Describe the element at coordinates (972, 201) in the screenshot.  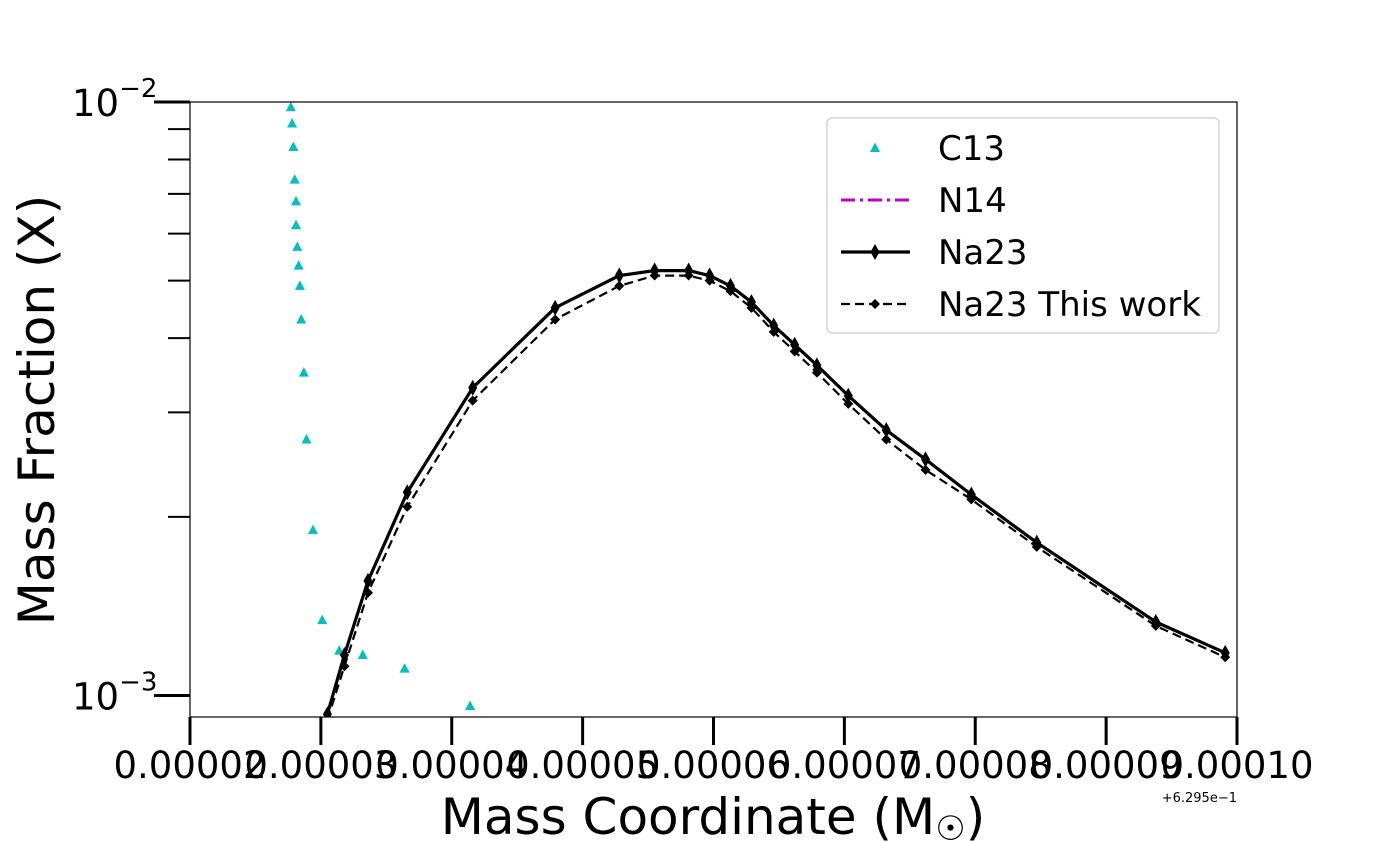
I see `legend-label: N14` at that location.